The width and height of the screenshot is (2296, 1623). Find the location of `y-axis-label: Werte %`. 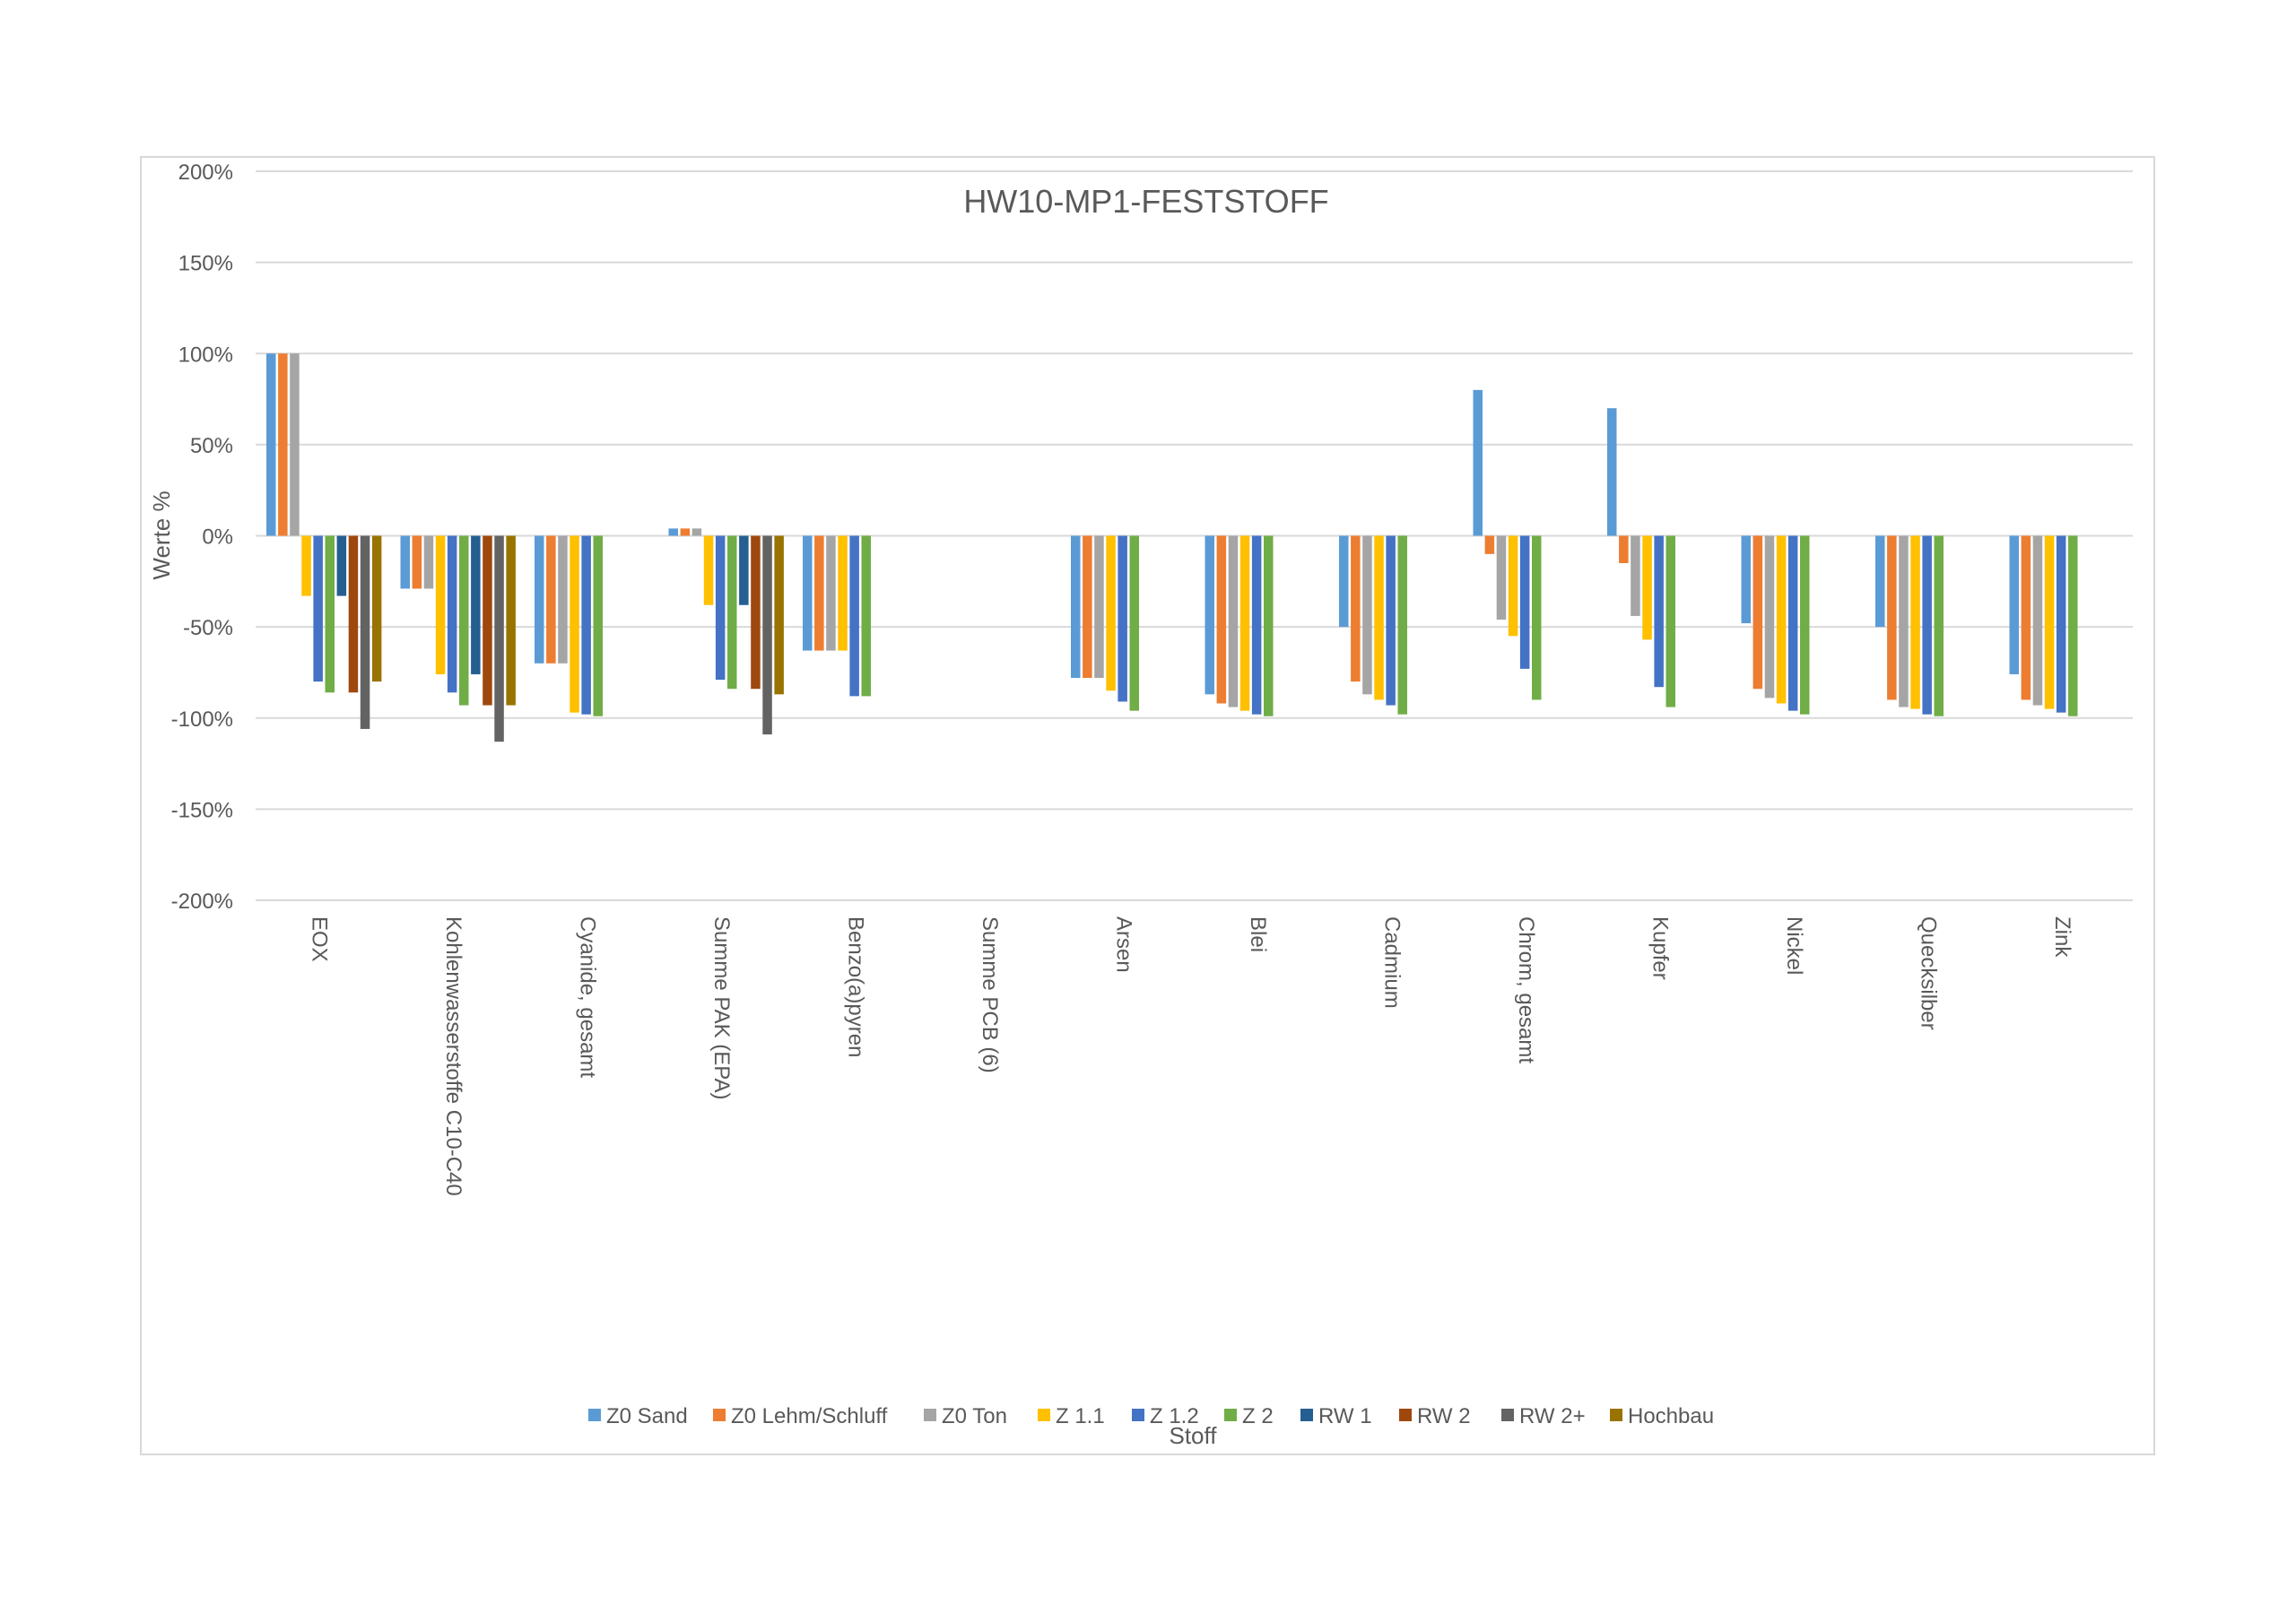

y-axis-label: Werte % is located at coordinates (161, 534).